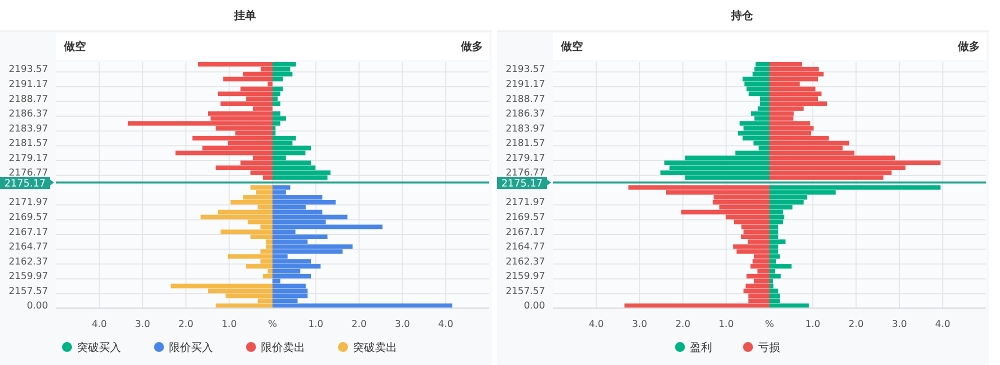  I want to click on chart-title: 挂单, so click(244, 15).